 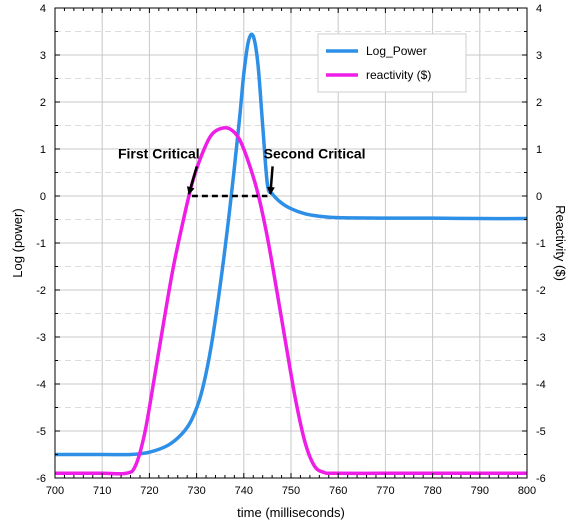 What do you see at coordinates (291, 512) in the screenshot?
I see `x-axis-label: time (milliseconds)` at bounding box center [291, 512].